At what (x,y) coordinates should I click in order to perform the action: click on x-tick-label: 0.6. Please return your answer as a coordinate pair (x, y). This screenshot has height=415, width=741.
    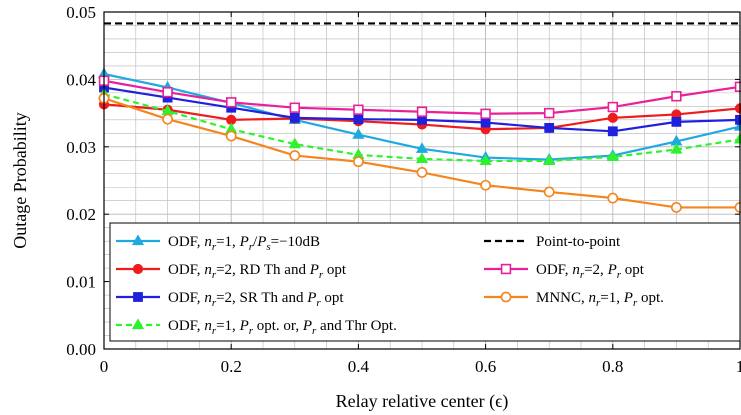
    Looking at the image, I should click on (485, 366).